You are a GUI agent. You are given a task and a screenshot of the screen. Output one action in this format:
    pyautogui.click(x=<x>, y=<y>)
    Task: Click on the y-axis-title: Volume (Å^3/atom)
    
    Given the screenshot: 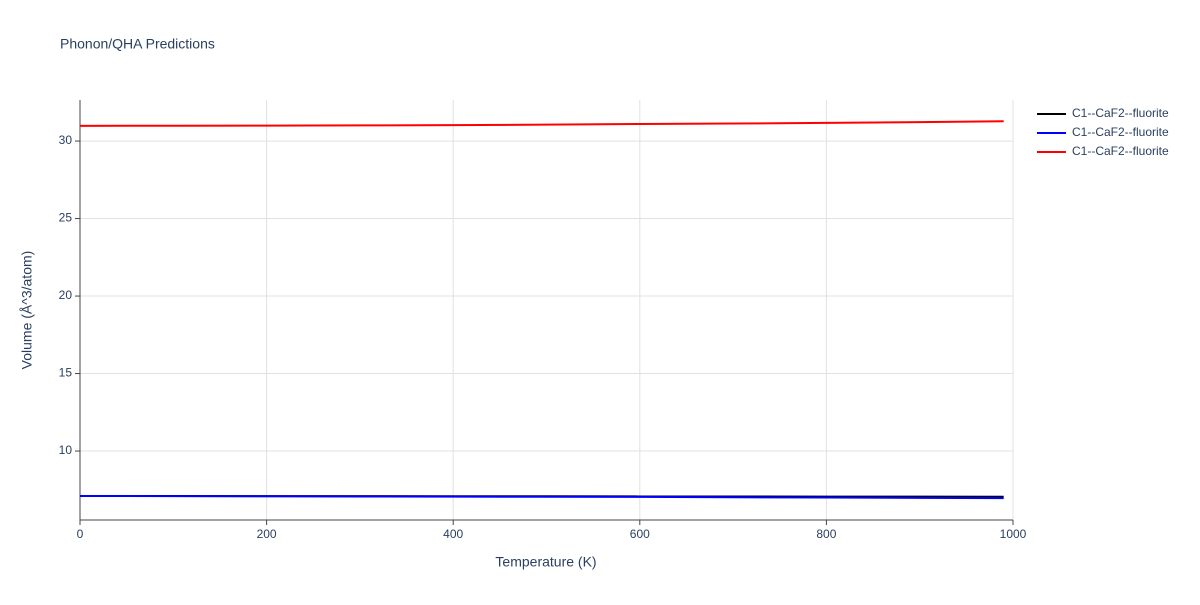 What is the action you would take?
    pyautogui.click(x=27, y=310)
    